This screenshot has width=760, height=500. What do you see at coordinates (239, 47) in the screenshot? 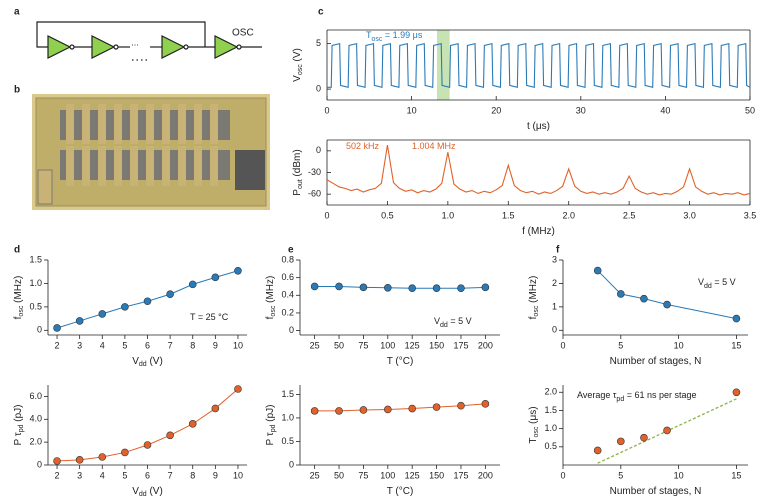
I see `inverter-bubble` at bounding box center [239, 47].